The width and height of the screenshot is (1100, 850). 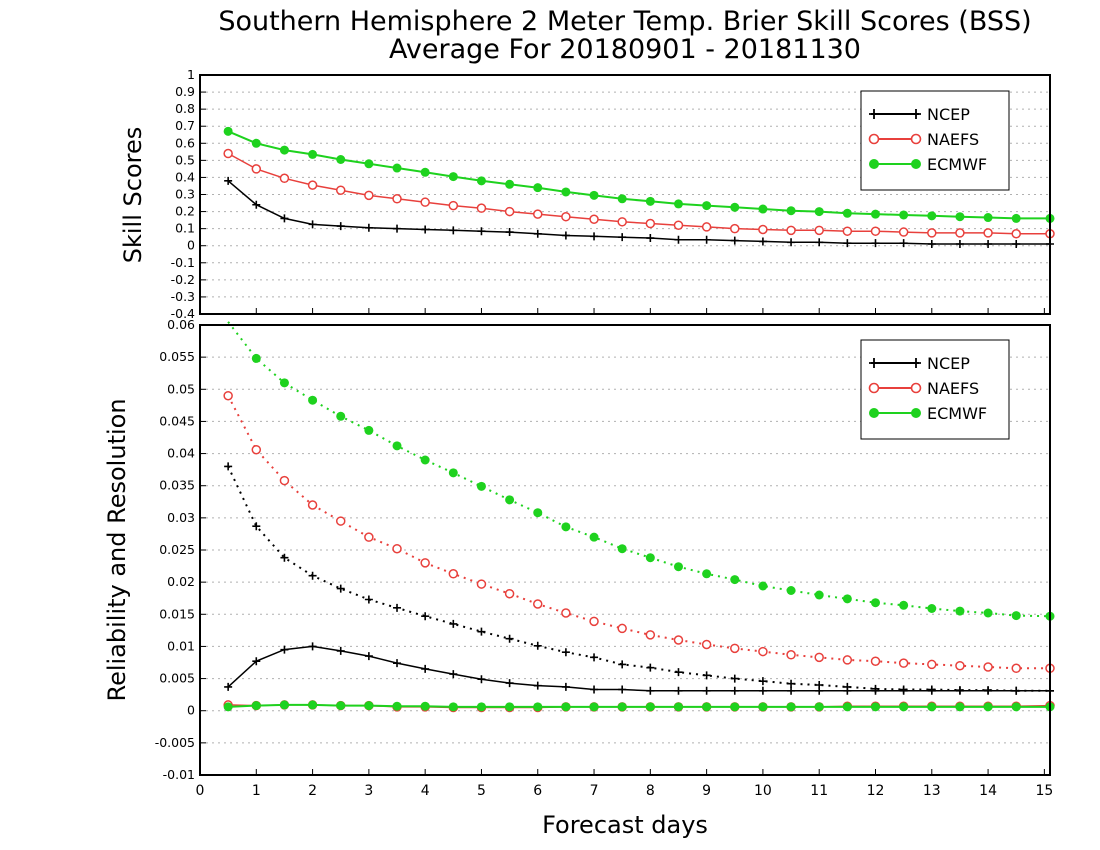 What do you see at coordinates (625, 825) in the screenshot?
I see `x-axis-label: Forecast days` at bounding box center [625, 825].